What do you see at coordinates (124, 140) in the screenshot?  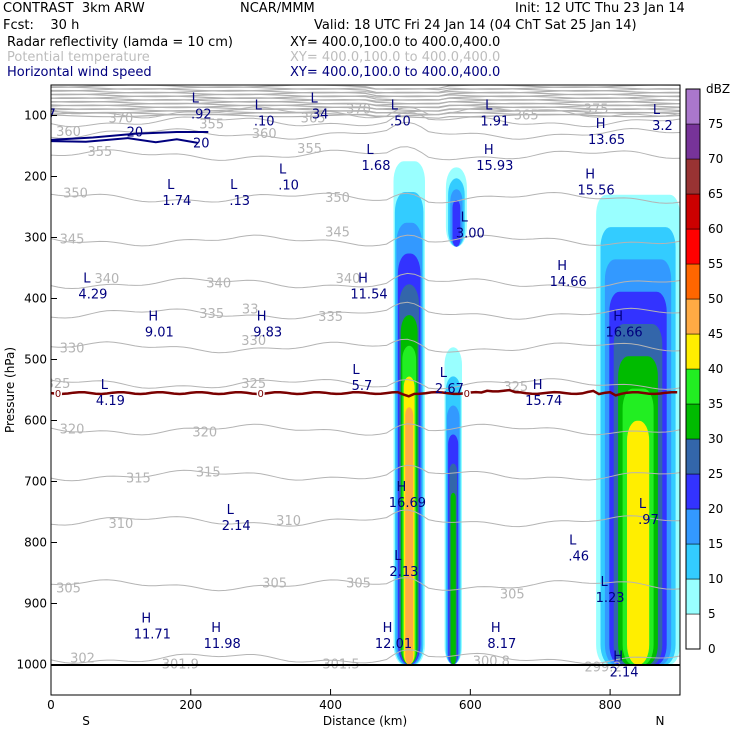 I see `isotach-line` at bounding box center [124, 140].